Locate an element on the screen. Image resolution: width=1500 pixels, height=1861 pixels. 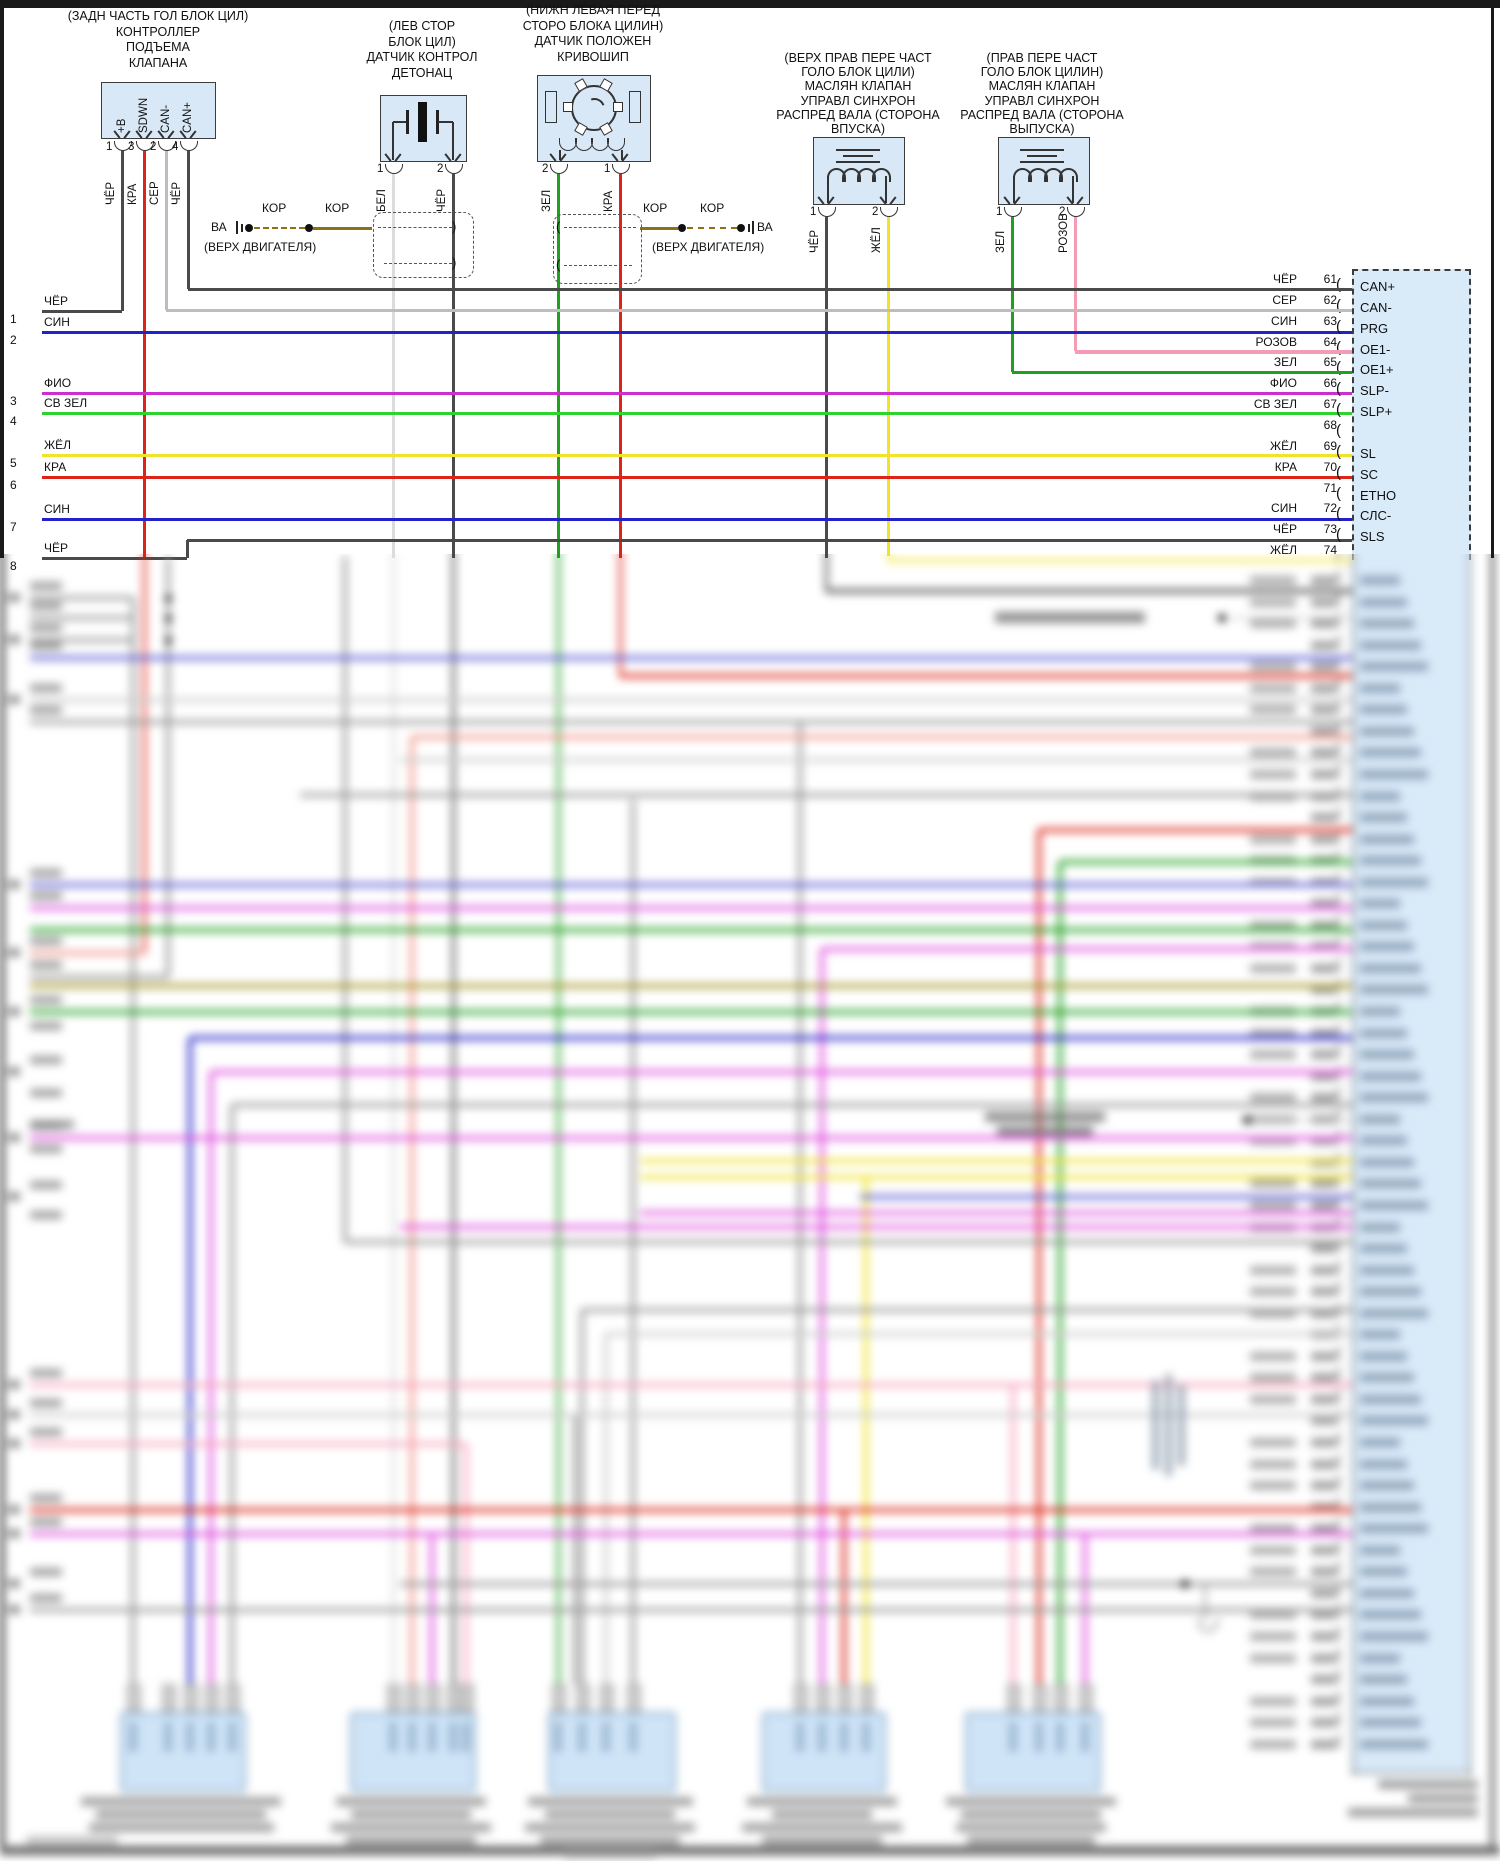
component-header: МАСЛЯН КЛАПАН is located at coordinates (1042, 86).